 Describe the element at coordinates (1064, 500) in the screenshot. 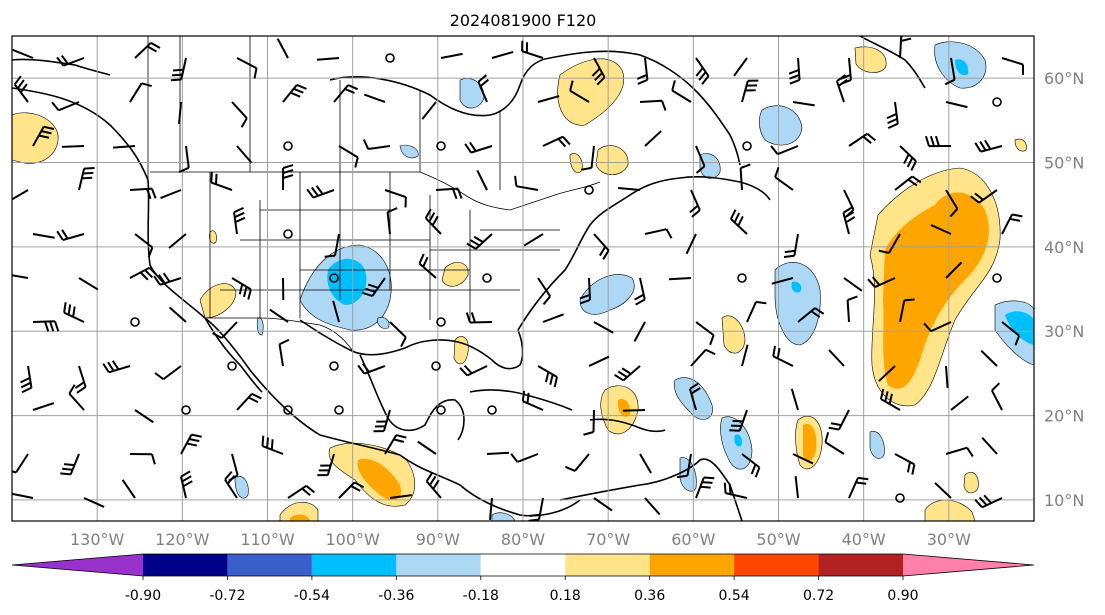

I see `latitude-label: 10°N` at that location.